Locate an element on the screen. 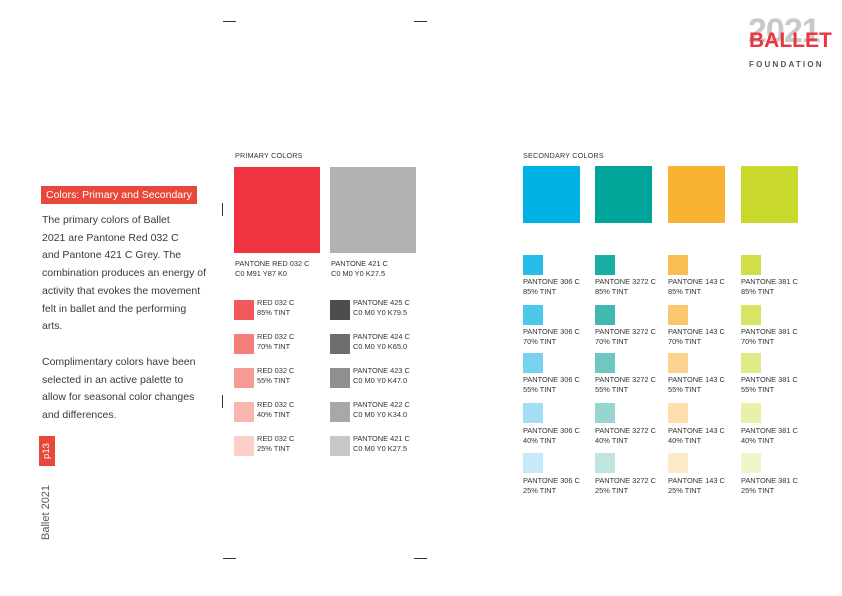 This screenshot has width=842, height=596. secondary-tint-label: PANTONE 306 C 70% TINT is located at coordinates (551, 337).